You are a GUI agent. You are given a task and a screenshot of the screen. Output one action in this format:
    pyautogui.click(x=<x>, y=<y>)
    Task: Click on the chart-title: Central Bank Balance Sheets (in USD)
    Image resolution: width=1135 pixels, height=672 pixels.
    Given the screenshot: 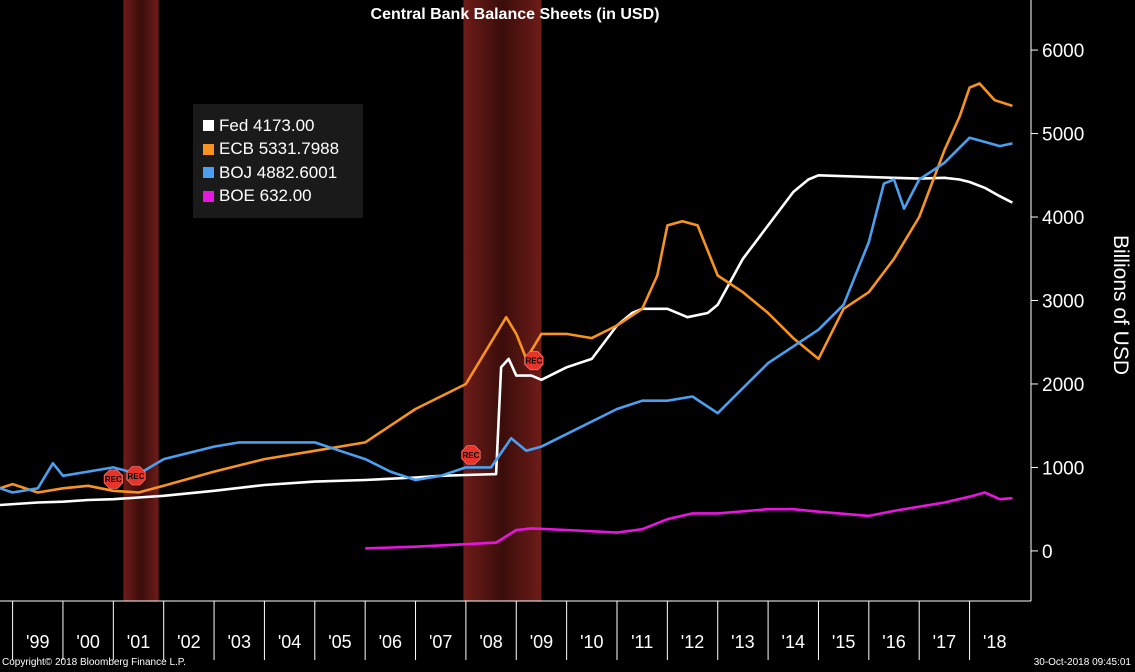 What is the action you would take?
    pyautogui.click(x=515, y=14)
    